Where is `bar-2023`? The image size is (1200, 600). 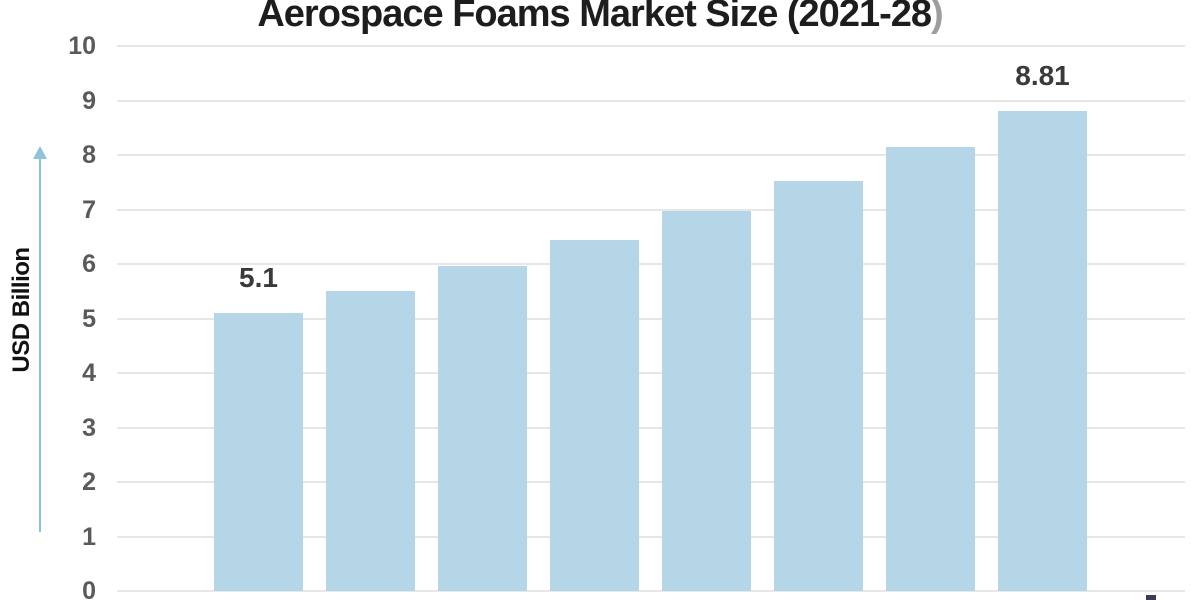
bar-2023 is located at coordinates (482, 428).